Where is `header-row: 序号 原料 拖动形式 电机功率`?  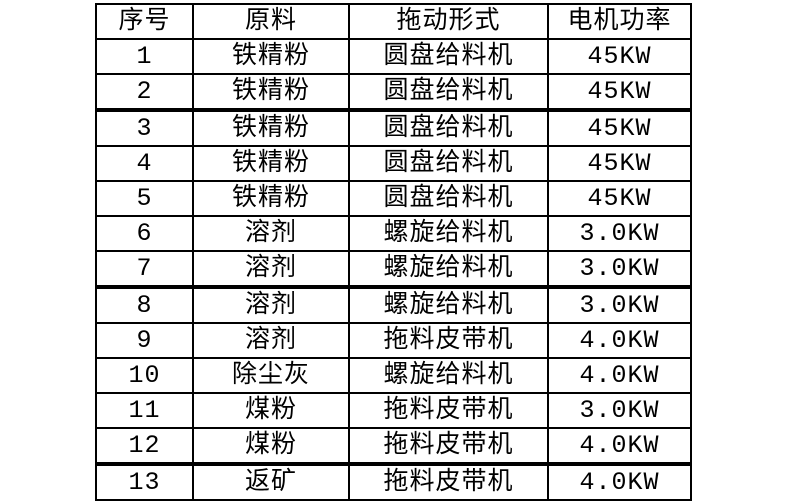
header-row: 序号 原料 拖动形式 电机功率 is located at coordinates (393, 21).